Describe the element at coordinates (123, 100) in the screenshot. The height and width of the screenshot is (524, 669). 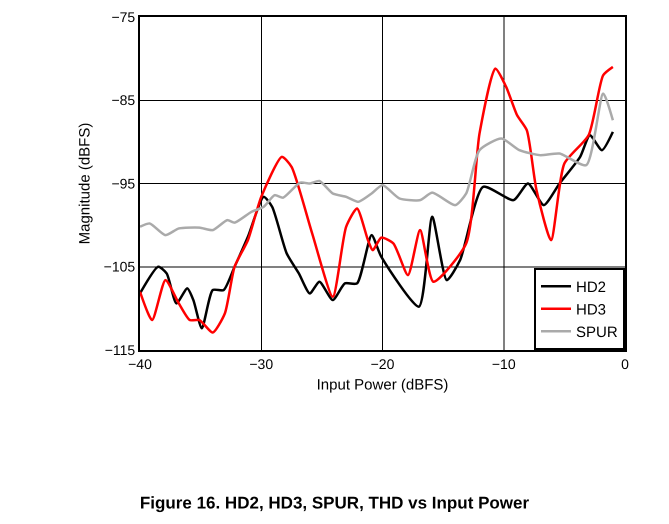
I see `y-tick-label: −85` at that location.